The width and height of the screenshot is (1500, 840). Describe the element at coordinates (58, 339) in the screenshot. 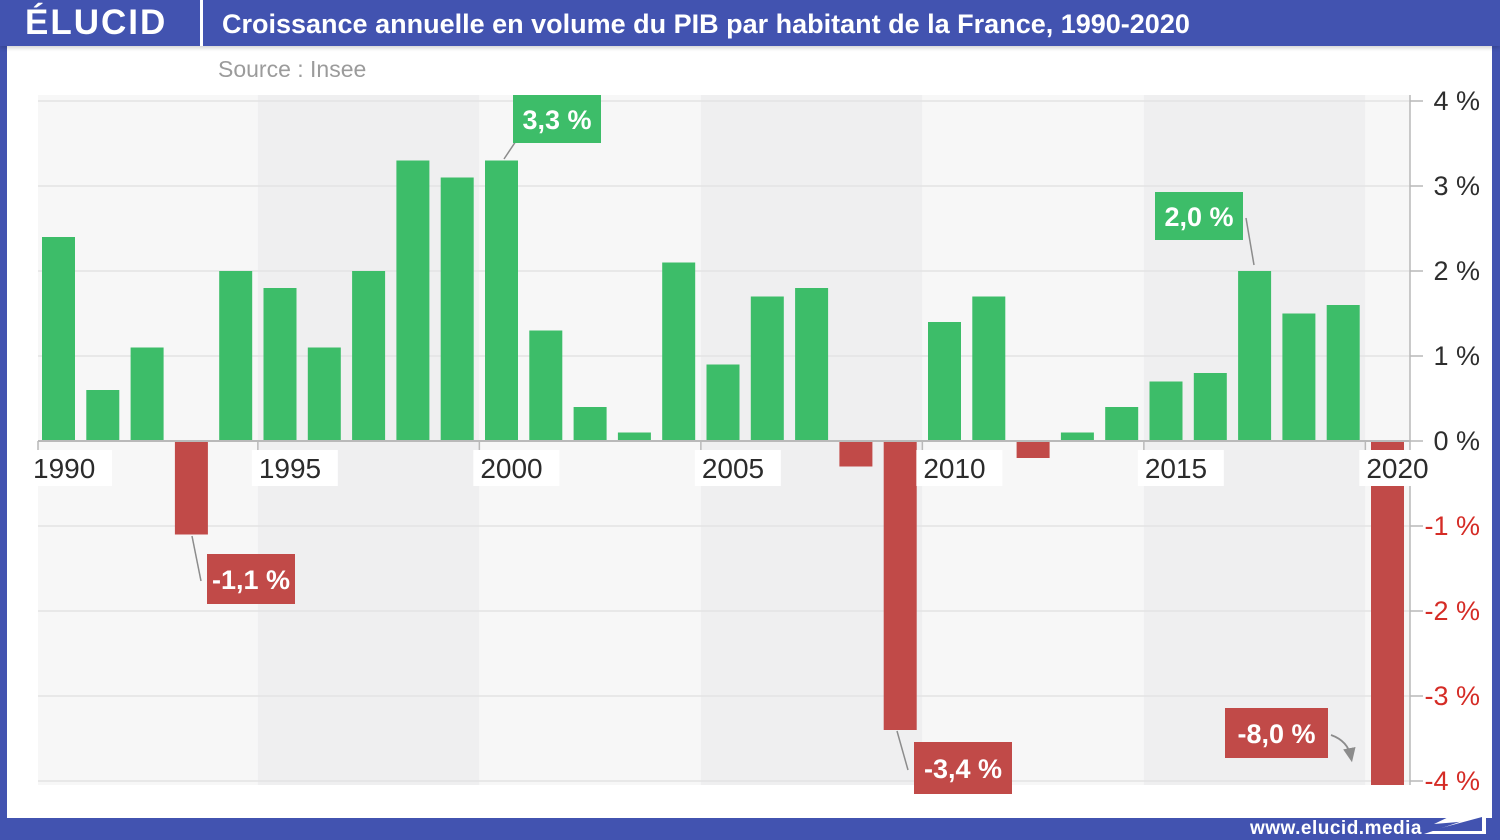

I see `bar-1990` at that location.